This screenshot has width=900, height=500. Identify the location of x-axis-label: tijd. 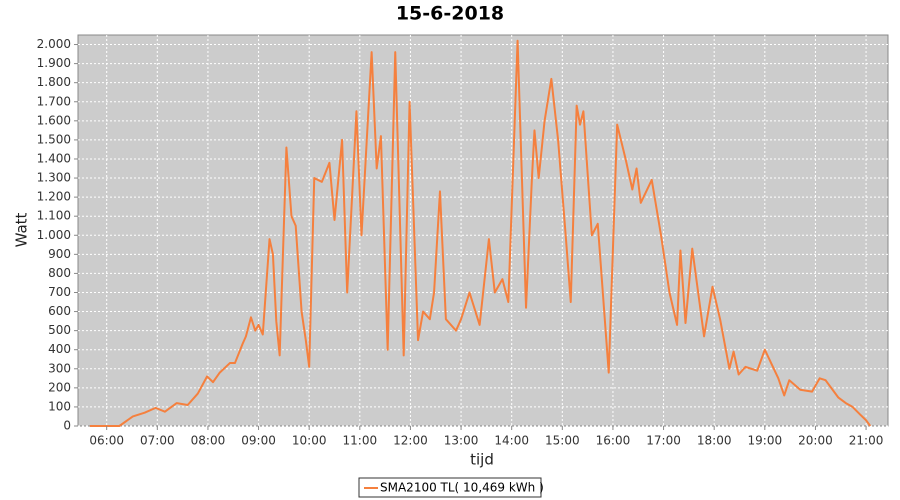
(482, 460).